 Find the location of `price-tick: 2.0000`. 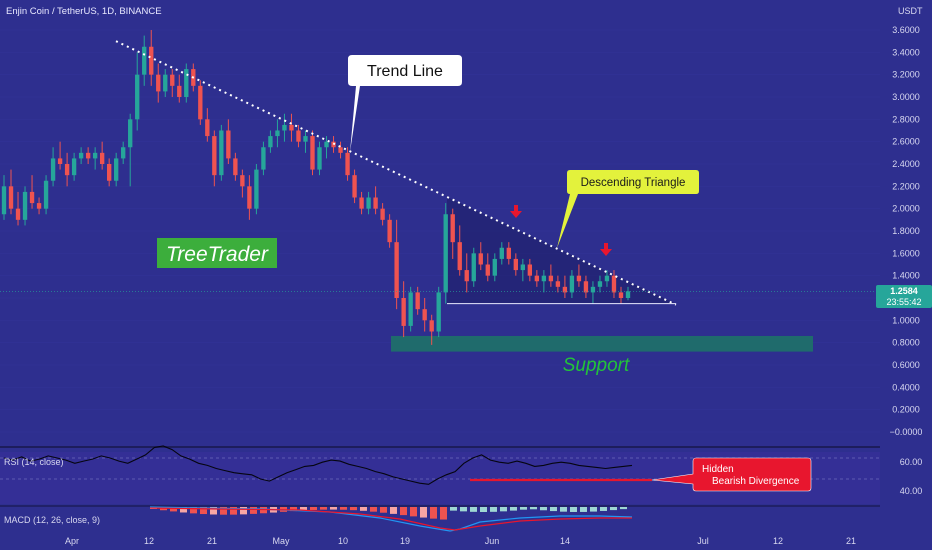

price-tick: 2.0000 is located at coordinates (906, 209).